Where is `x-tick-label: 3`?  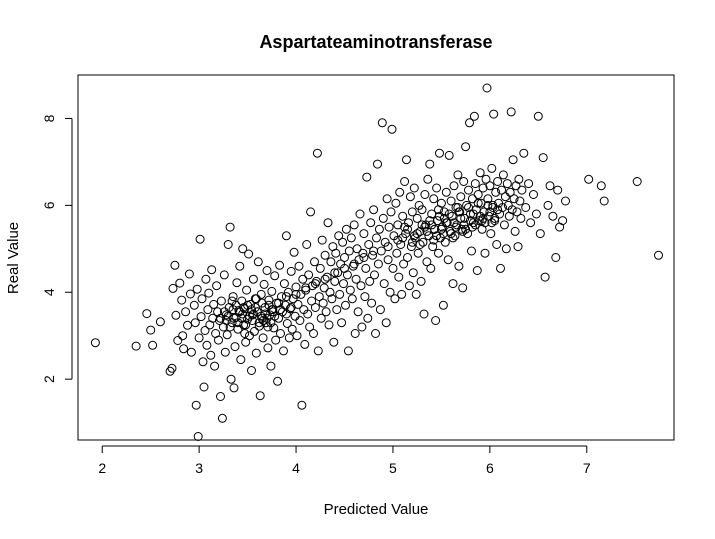
x-tick-label: 3 is located at coordinates (199, 468).